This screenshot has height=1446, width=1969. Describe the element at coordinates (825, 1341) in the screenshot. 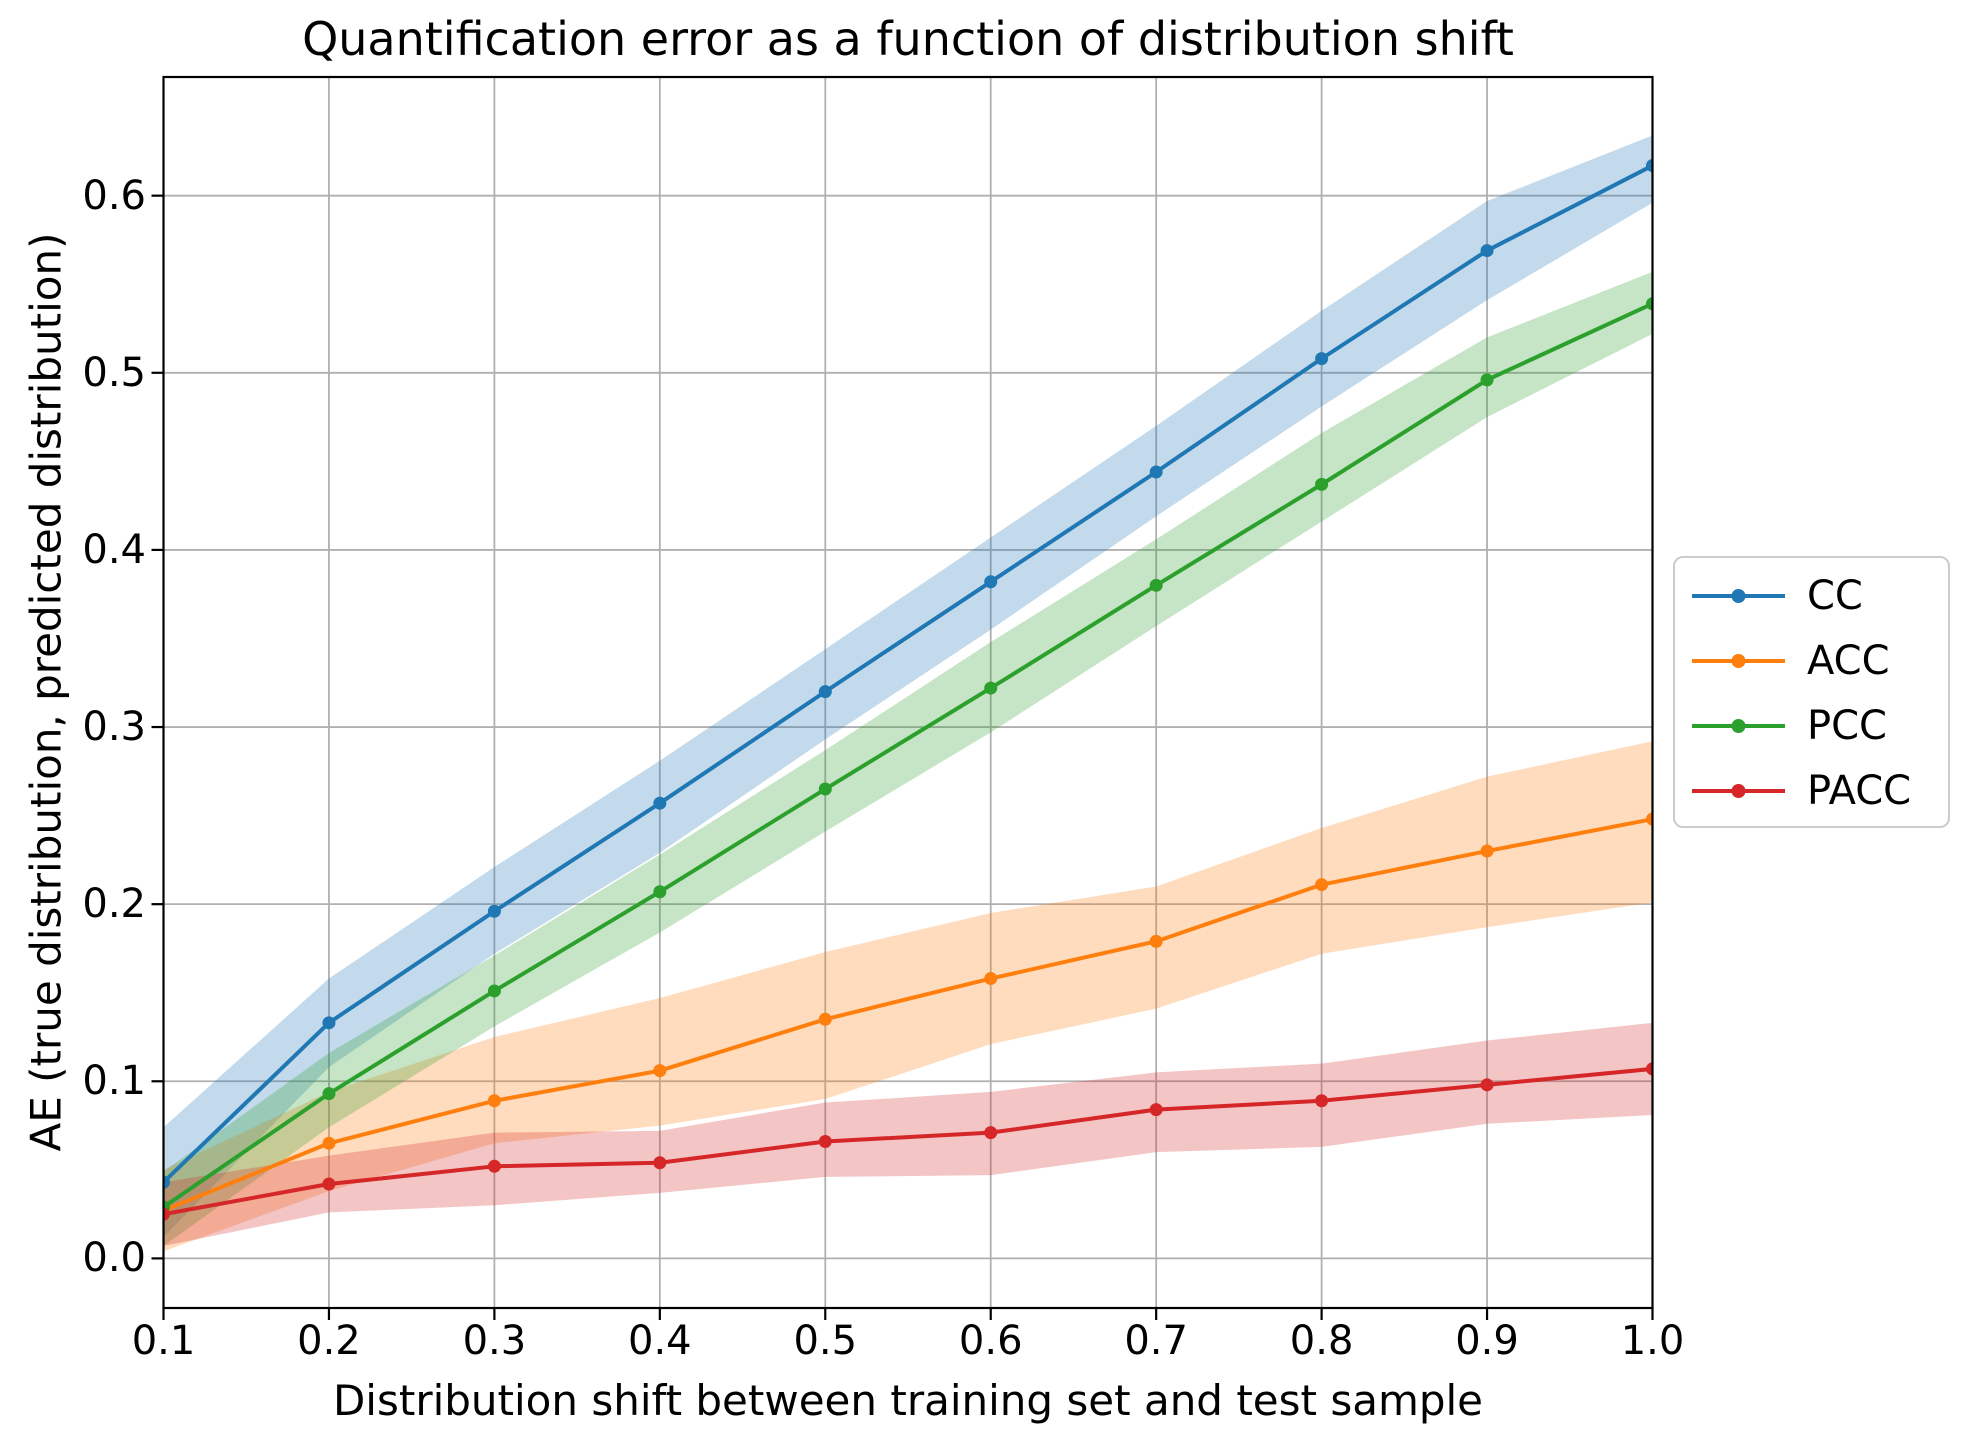

I see `x-tick-label: 0.5` at that location.